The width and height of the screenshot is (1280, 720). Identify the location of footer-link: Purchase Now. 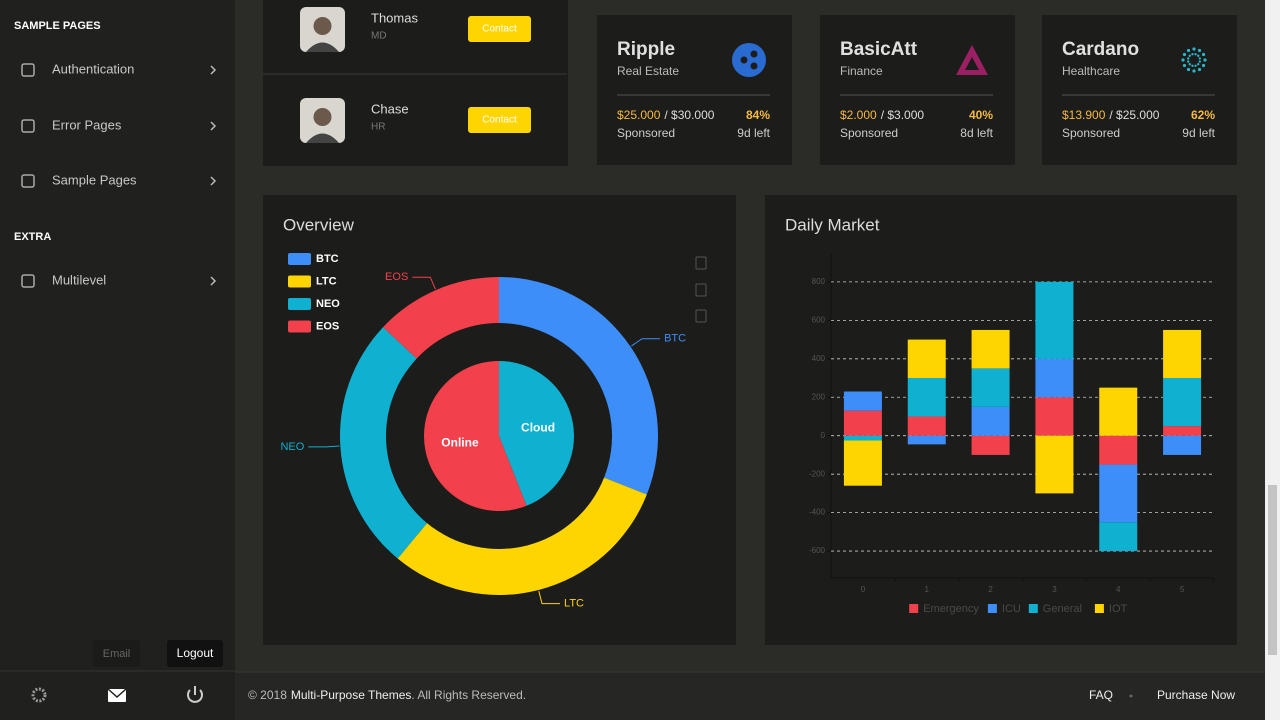
(1196, 695).